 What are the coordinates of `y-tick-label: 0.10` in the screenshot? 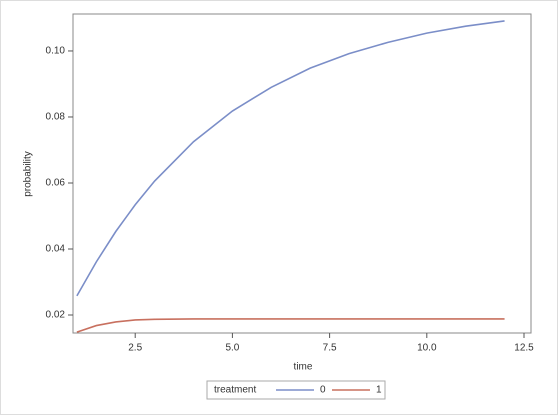 It's located at (56, 51).